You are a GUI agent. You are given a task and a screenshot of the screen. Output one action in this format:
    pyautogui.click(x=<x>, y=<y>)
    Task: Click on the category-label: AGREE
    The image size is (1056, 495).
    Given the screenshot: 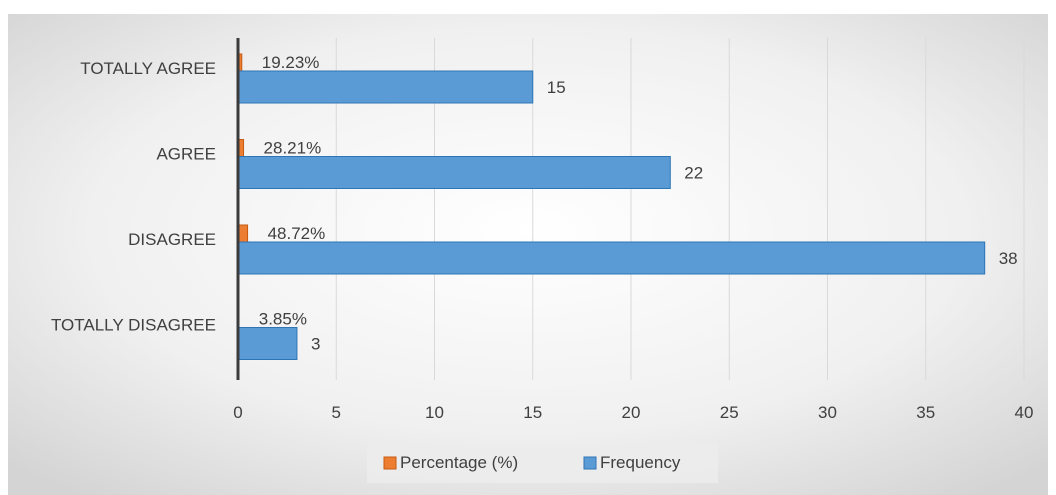 What is the action you would take?
    pyautogui.click(x=186, y=154)
    